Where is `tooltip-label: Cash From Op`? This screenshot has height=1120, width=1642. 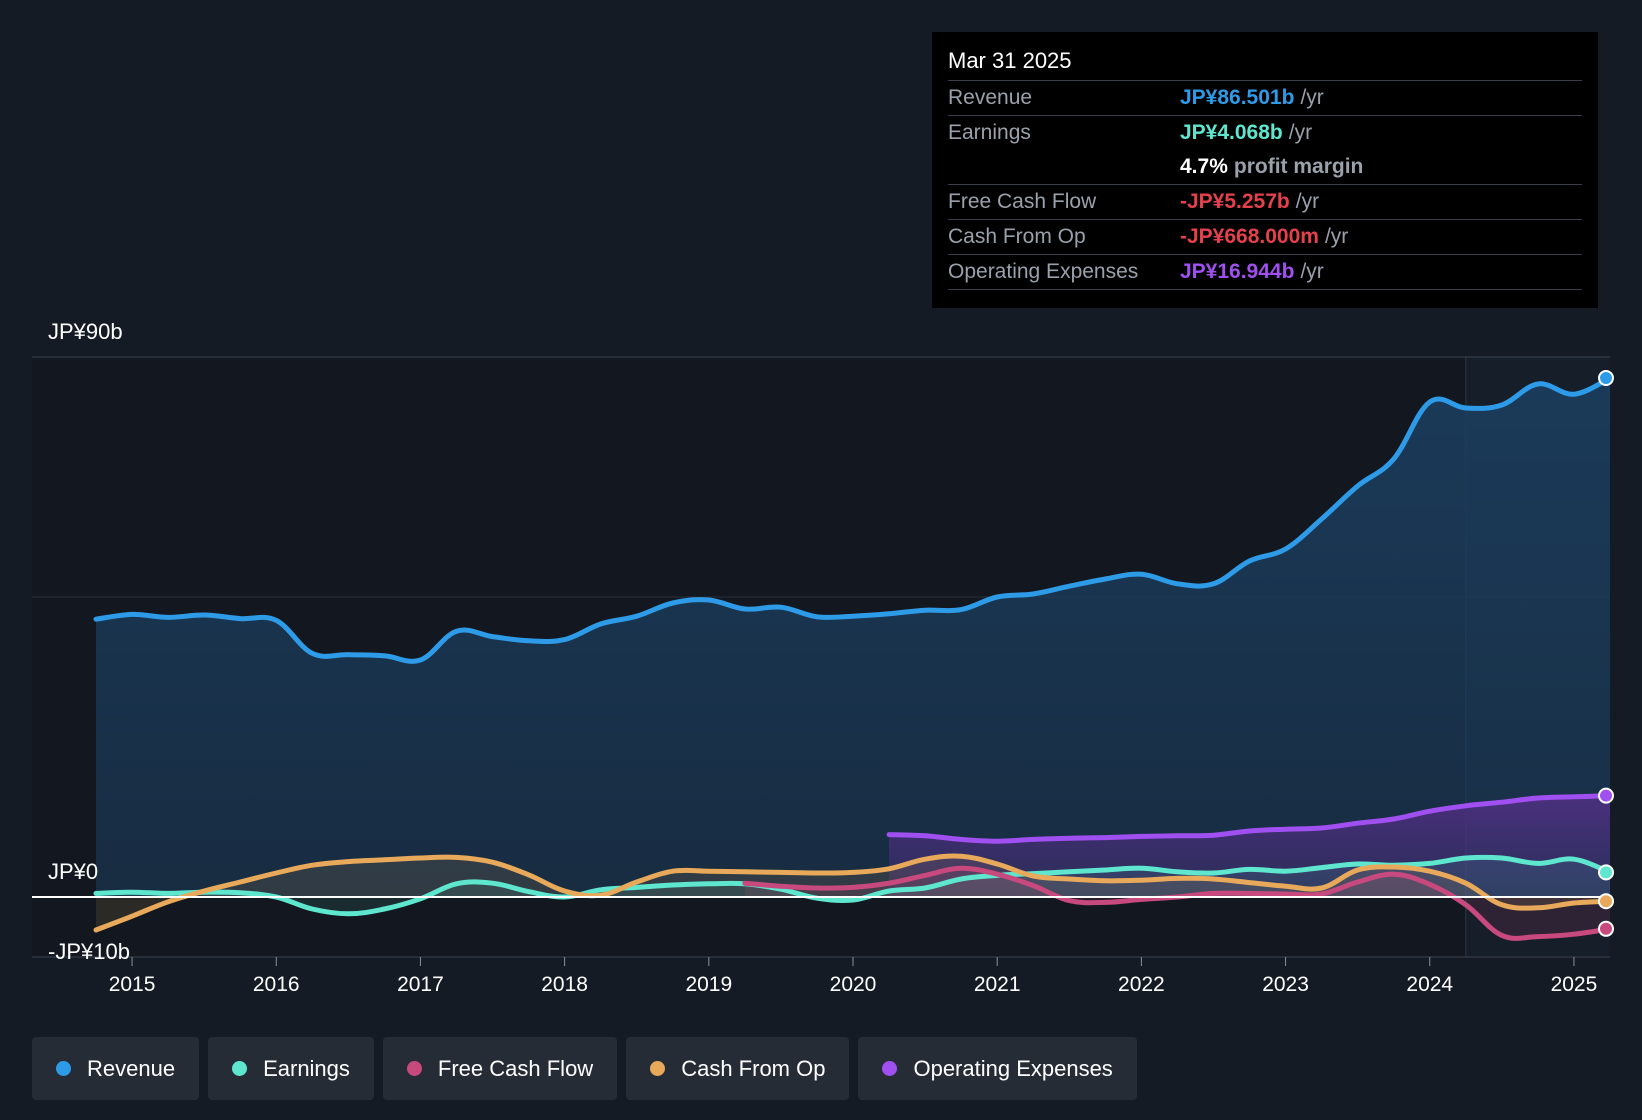
tooltip-label: Cash From Op is located at coordinates (1017, 236).